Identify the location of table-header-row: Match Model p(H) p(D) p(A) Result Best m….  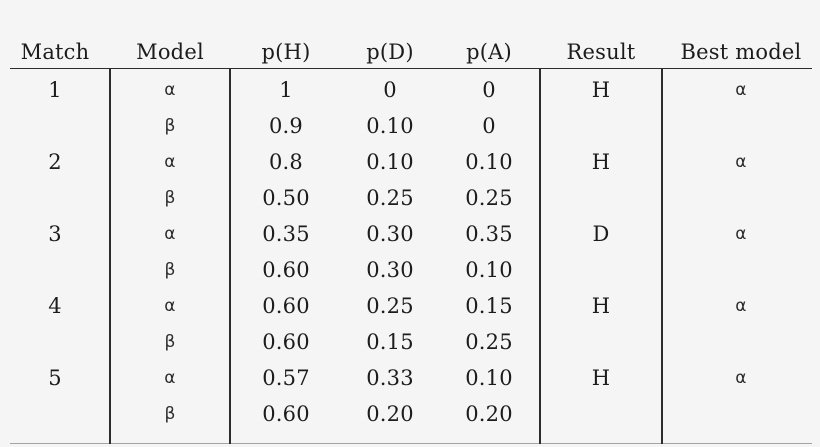
(410, 52).